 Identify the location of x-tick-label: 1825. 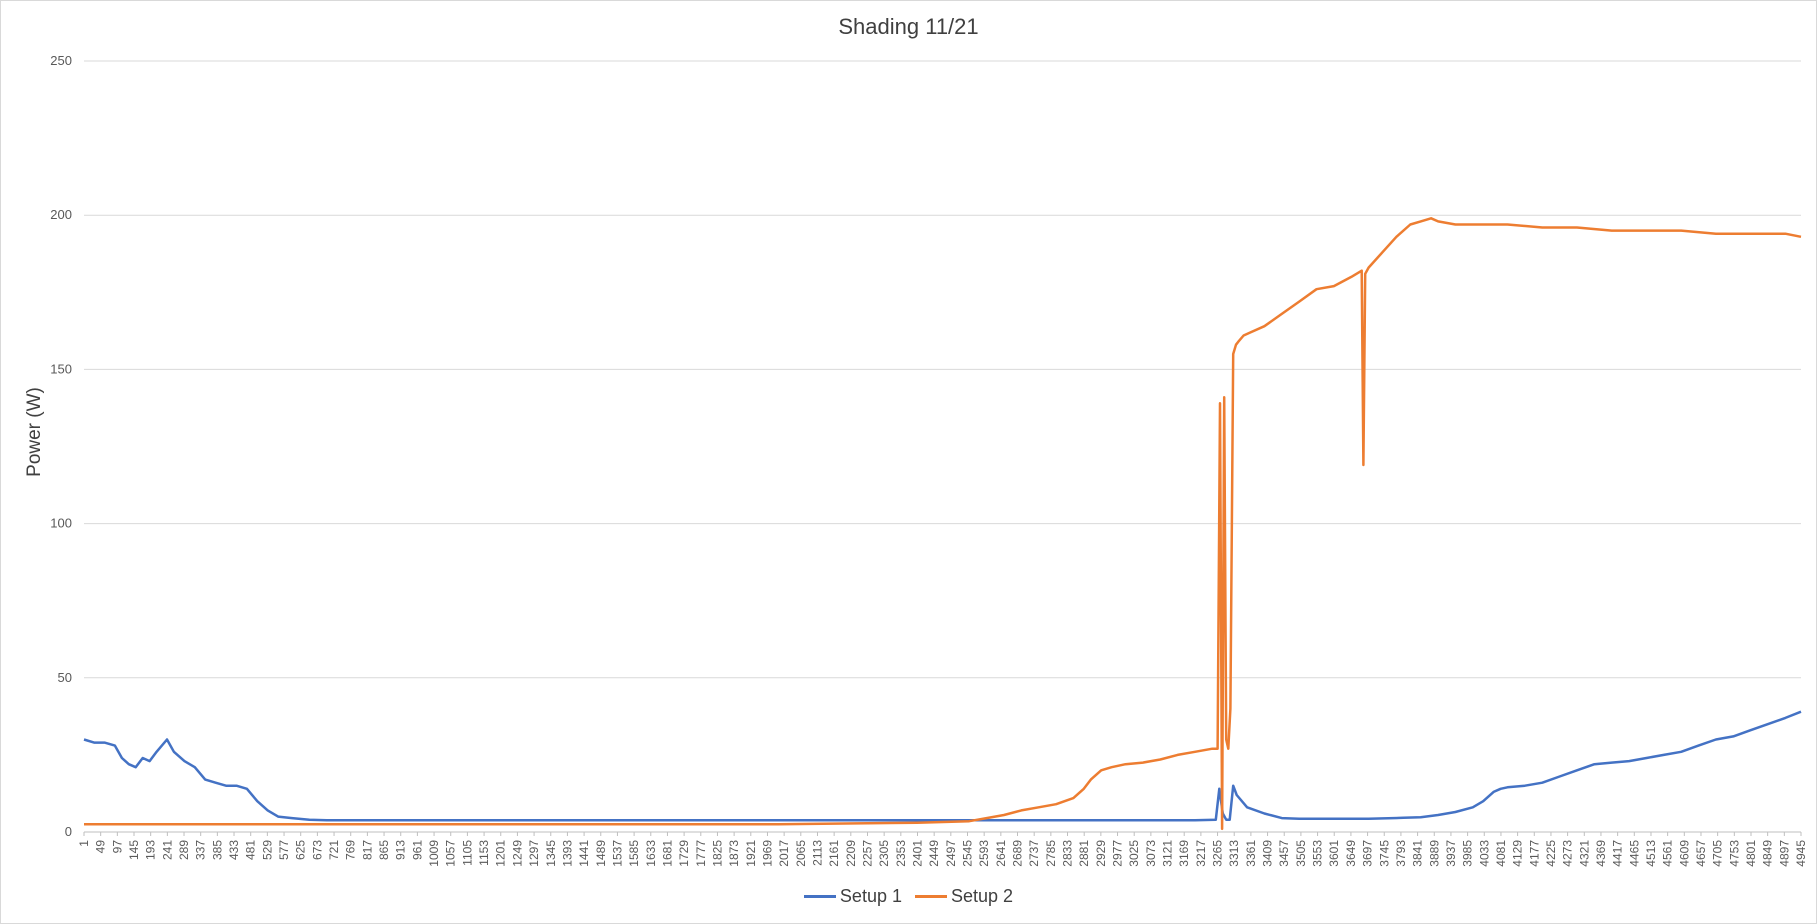
(717, 853).